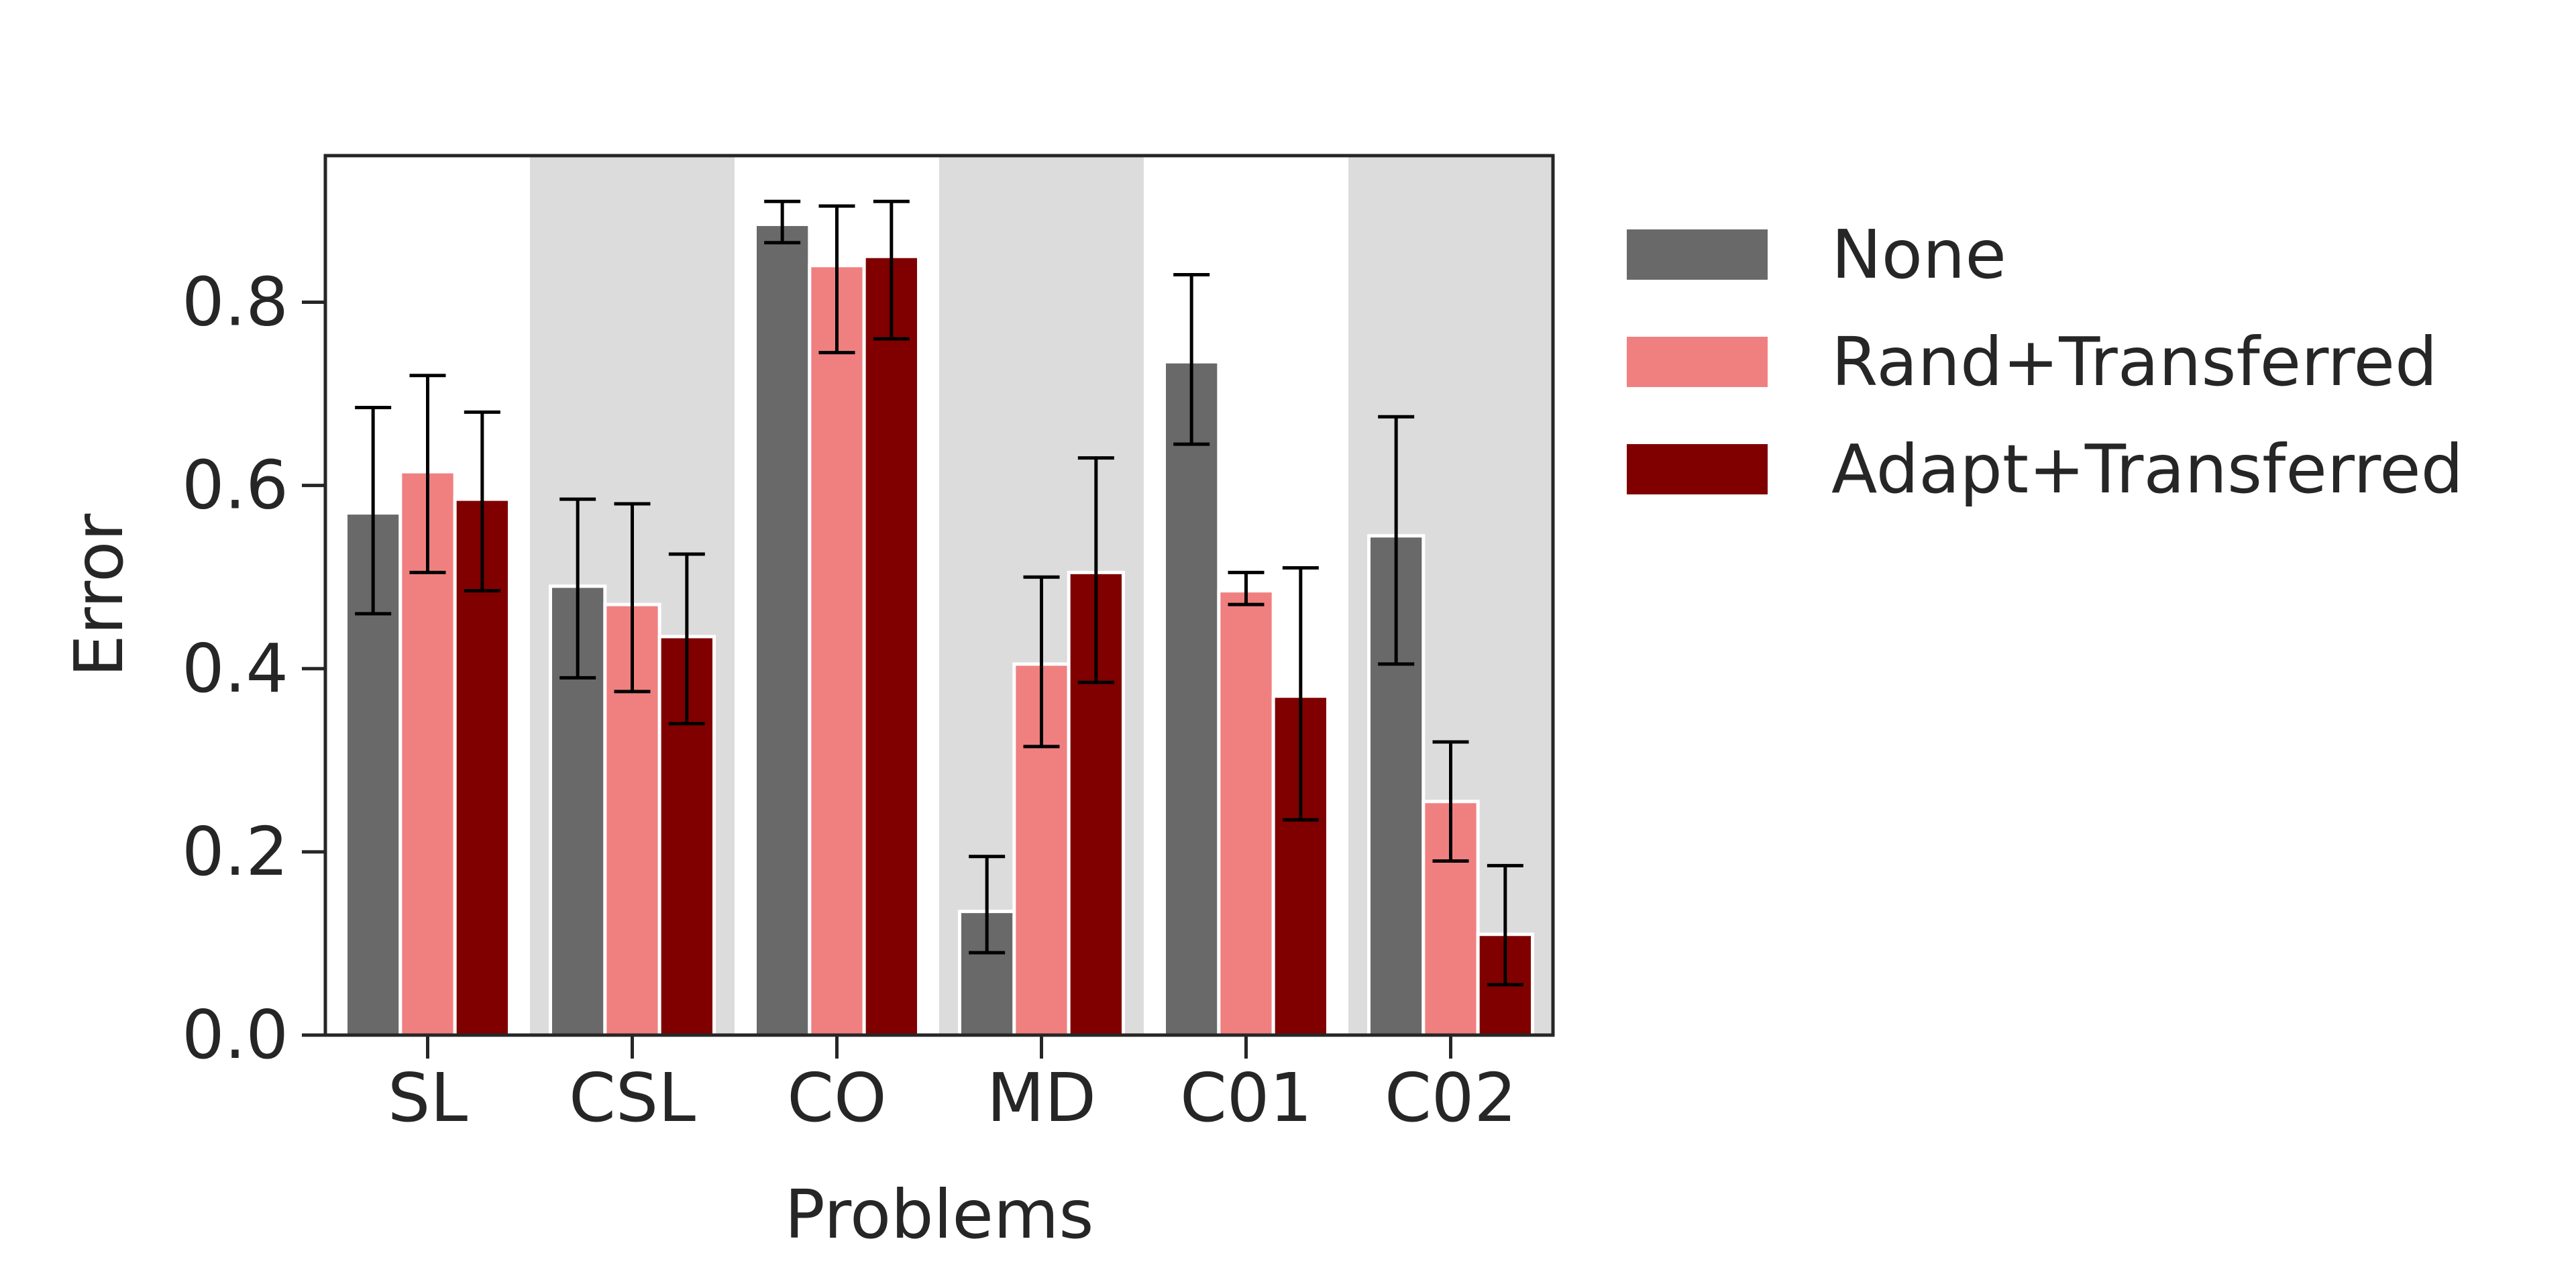  Describe the element at coordinates (1451, 1098) in the screenshot. I see `x-tick-label: C02` at that location.